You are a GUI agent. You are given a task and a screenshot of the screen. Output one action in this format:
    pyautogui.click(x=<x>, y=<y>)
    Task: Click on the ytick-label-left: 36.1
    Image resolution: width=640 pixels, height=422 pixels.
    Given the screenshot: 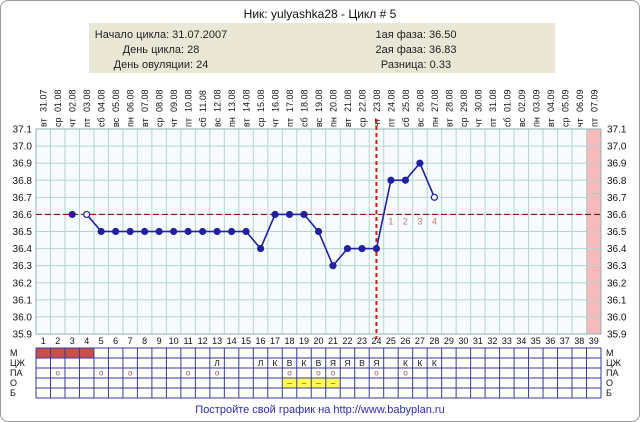 What is the action you would take?
    pyautogui.click(x=23, y=300)
    